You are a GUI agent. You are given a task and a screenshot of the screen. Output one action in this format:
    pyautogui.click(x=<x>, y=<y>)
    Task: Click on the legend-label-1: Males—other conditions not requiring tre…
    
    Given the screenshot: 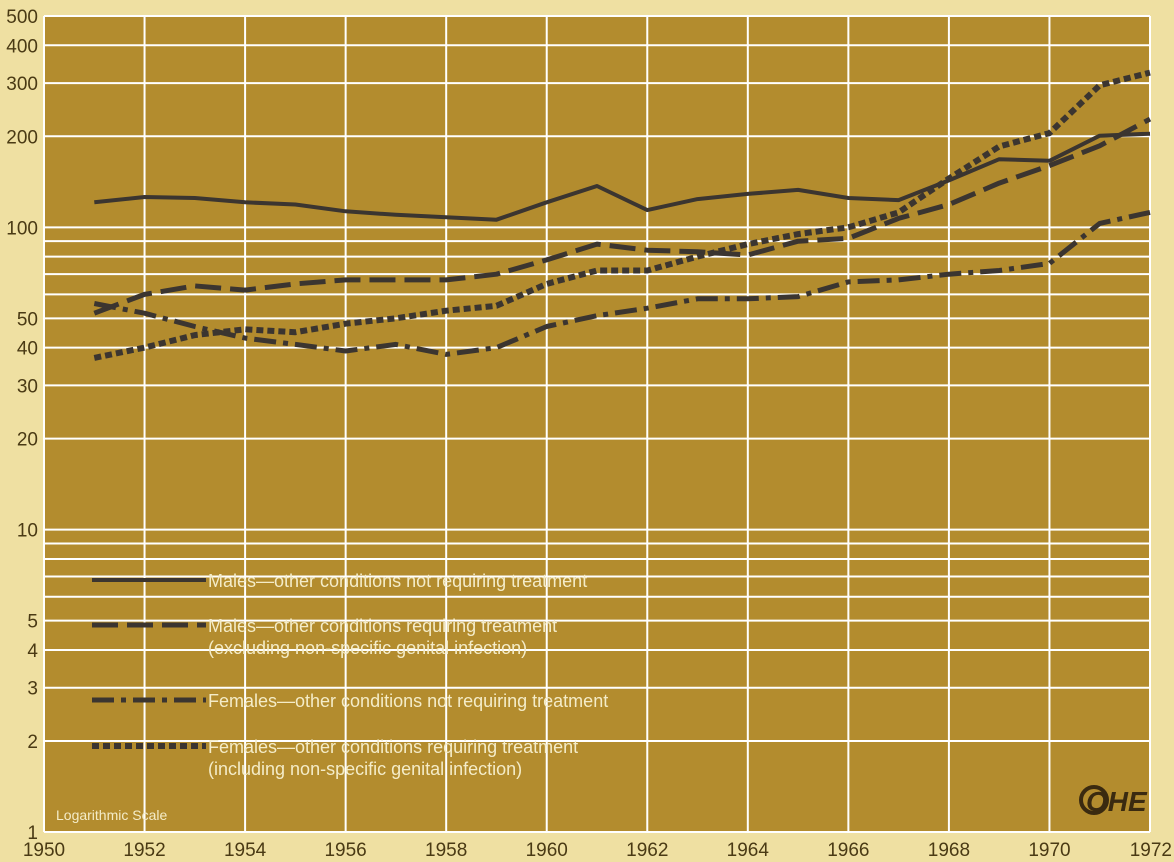 What is the action you would take?
    pyautogui.click(x=397, y=581)
    